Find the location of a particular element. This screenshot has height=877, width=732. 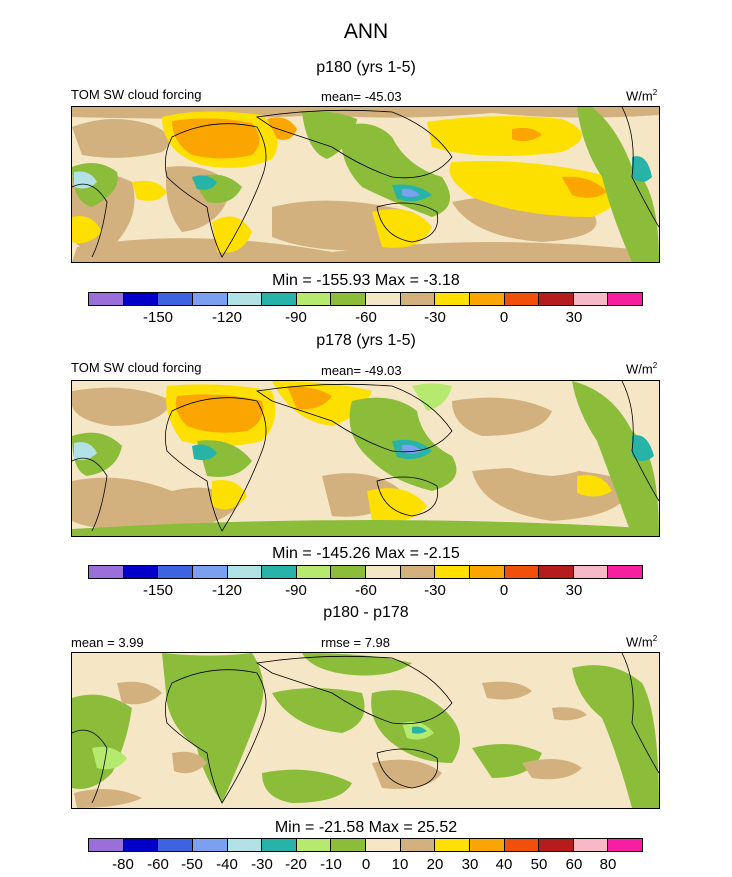

colorbar-1-tick: 0 is located at coordinates (504, 317).